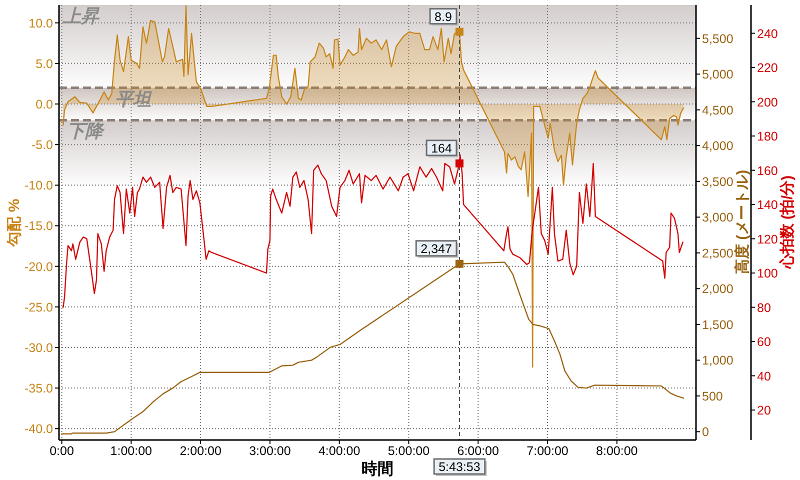  Describe the element at coordinates (718, 325) in the screenshot. I see `y2-tick-label: 1,500` at that location.